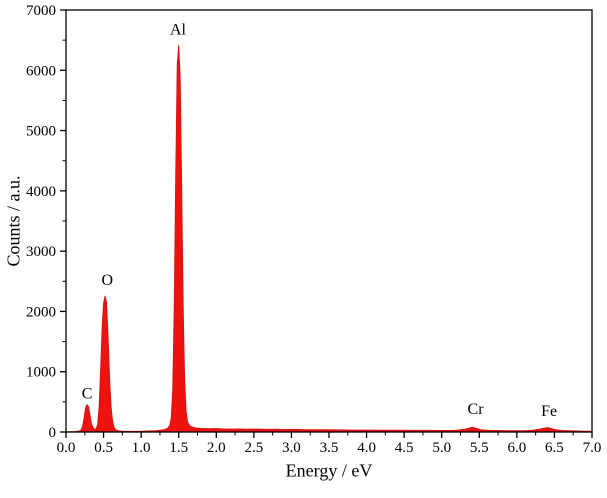 Image resolution: width=607 pixels, height=498 pixels. Describe the element at coordinates (592, 448) in the screenshot. I see `x-tick-label: 7.0` at that location.